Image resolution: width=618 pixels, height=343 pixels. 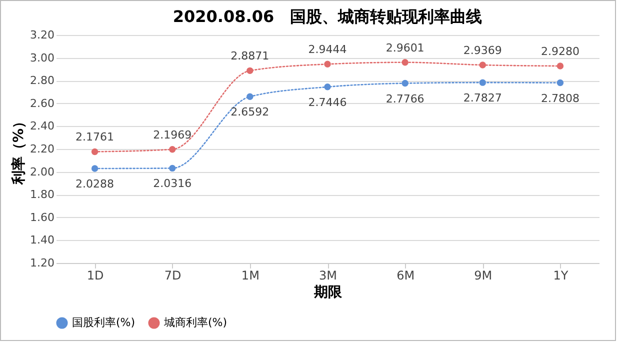 What do you see at coordinates (95, 137) in the screenshot?
I see `data-label: 2.1761` at bounding box center [95, 137].